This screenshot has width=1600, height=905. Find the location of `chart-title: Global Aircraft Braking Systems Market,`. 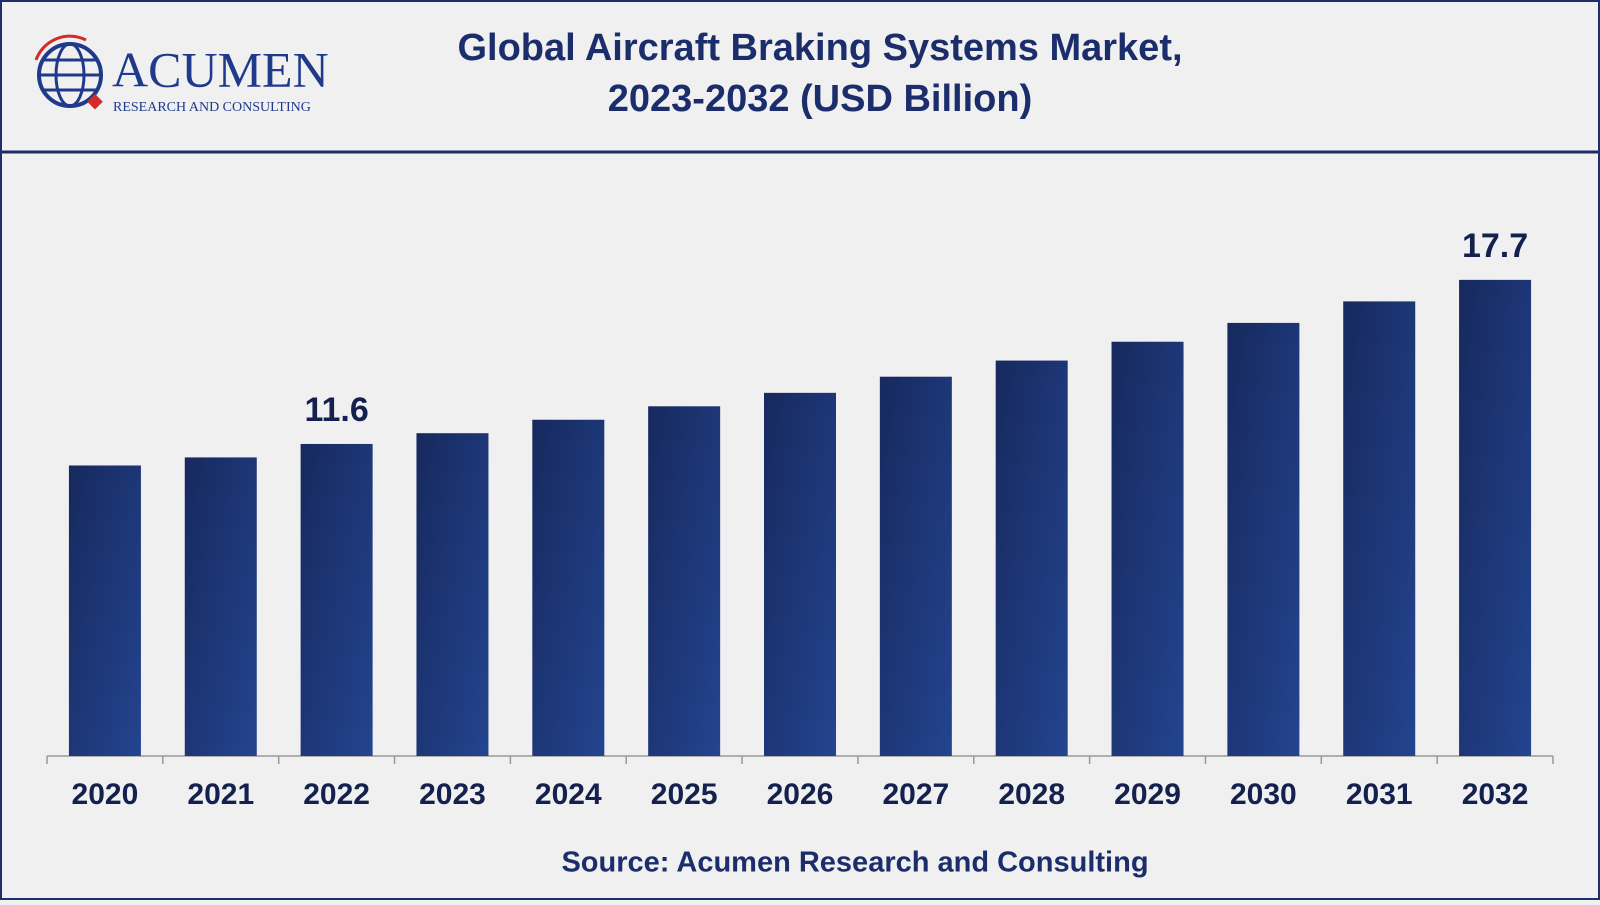

chart-title: Global Aircraft Braking Systems Market, is located at coordinates (819, 48).